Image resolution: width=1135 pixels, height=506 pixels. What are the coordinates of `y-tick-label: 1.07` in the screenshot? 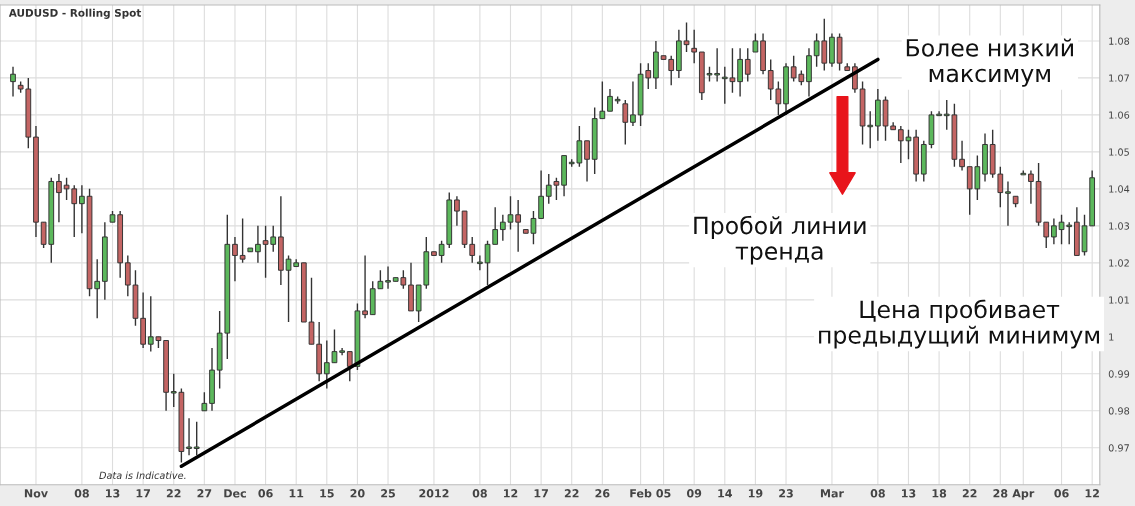 It's located at (1119, 78).